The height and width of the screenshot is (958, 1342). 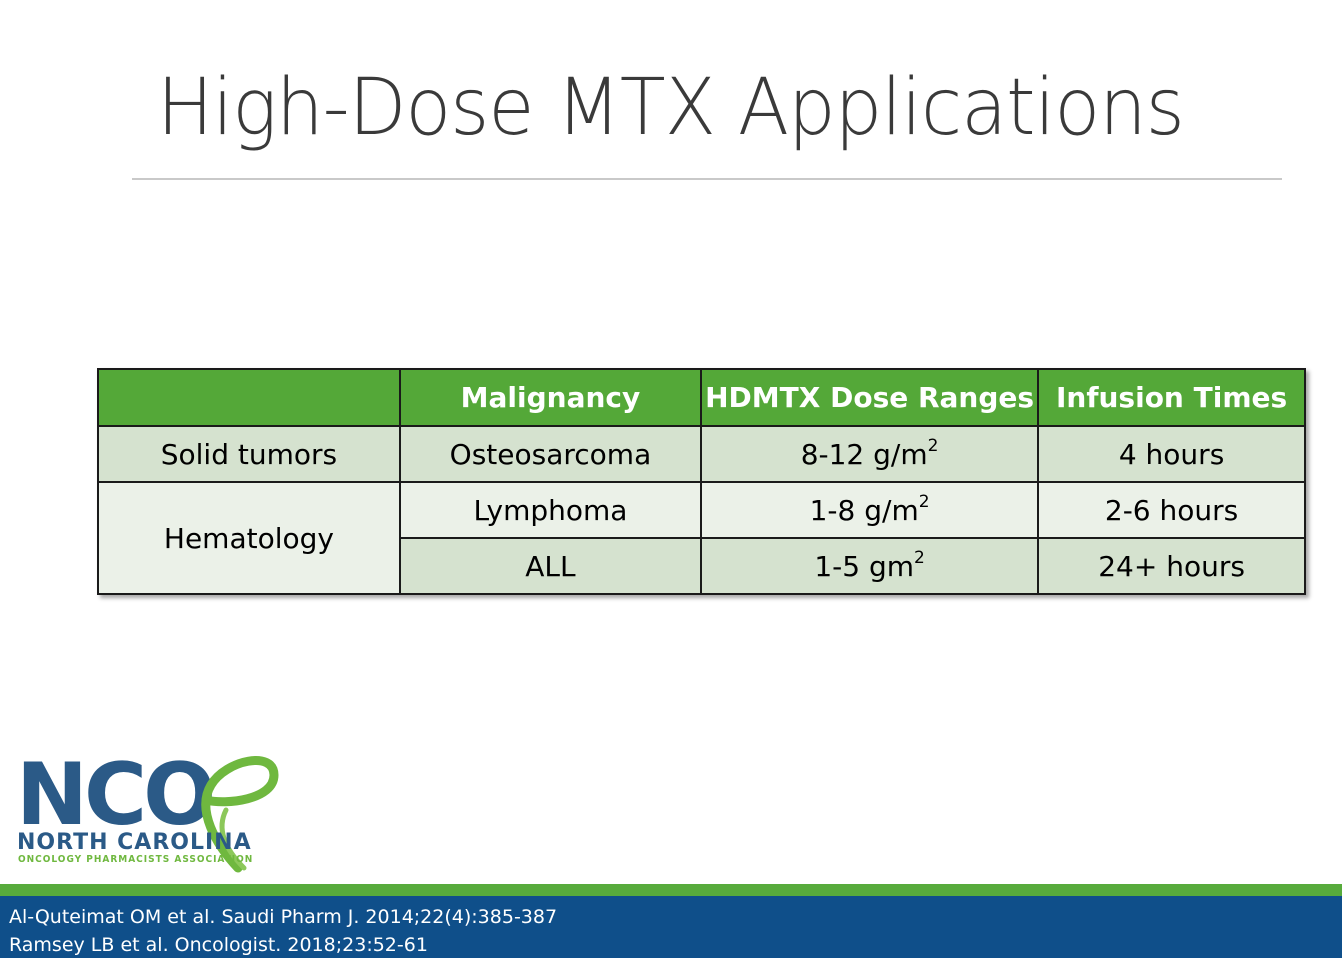 I want to click on table-row: ALL 1-5 gm2 24+ hours, so click(x=702, y=566).